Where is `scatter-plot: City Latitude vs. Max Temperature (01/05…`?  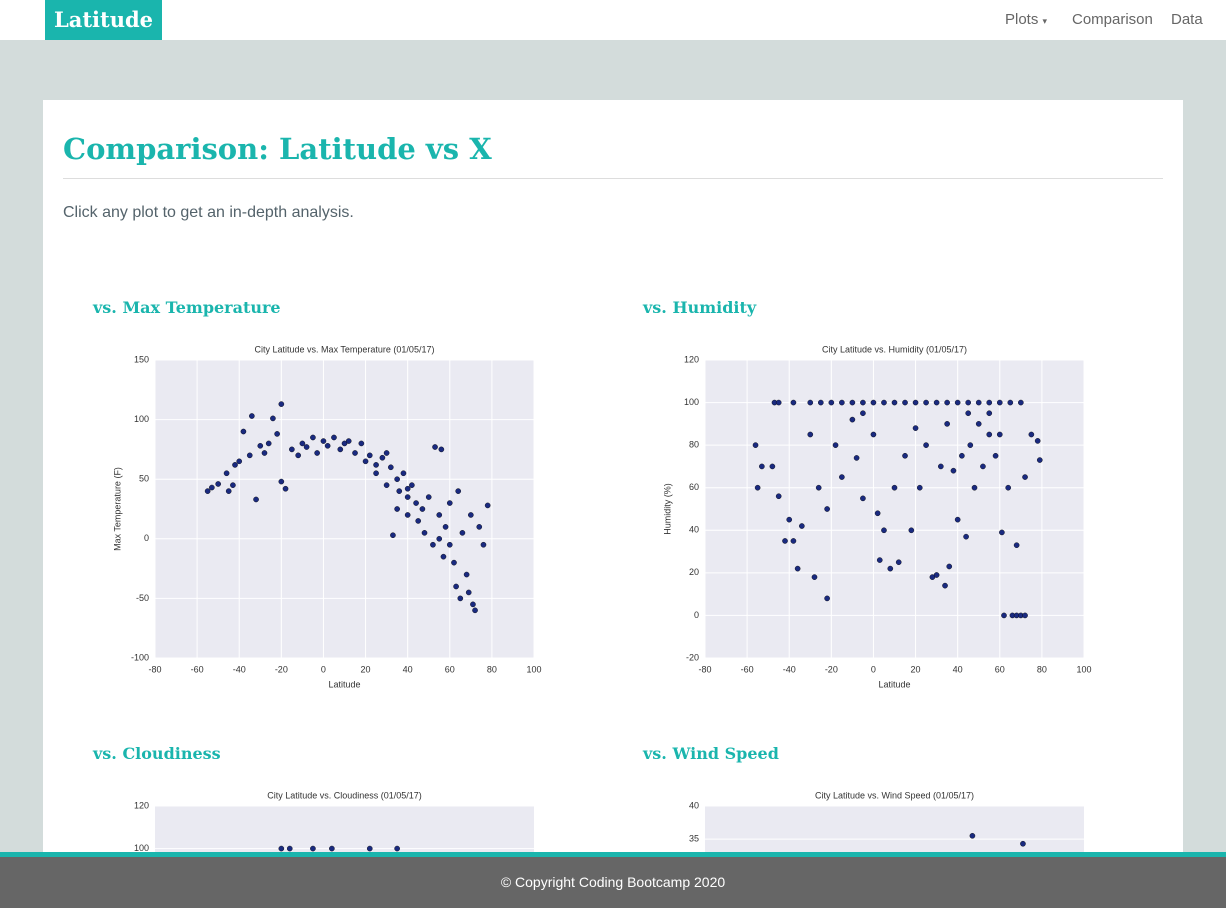
scatter-plot: City Latitude vs. Max Temperature (01/05… is located at coordinates (325, 520).